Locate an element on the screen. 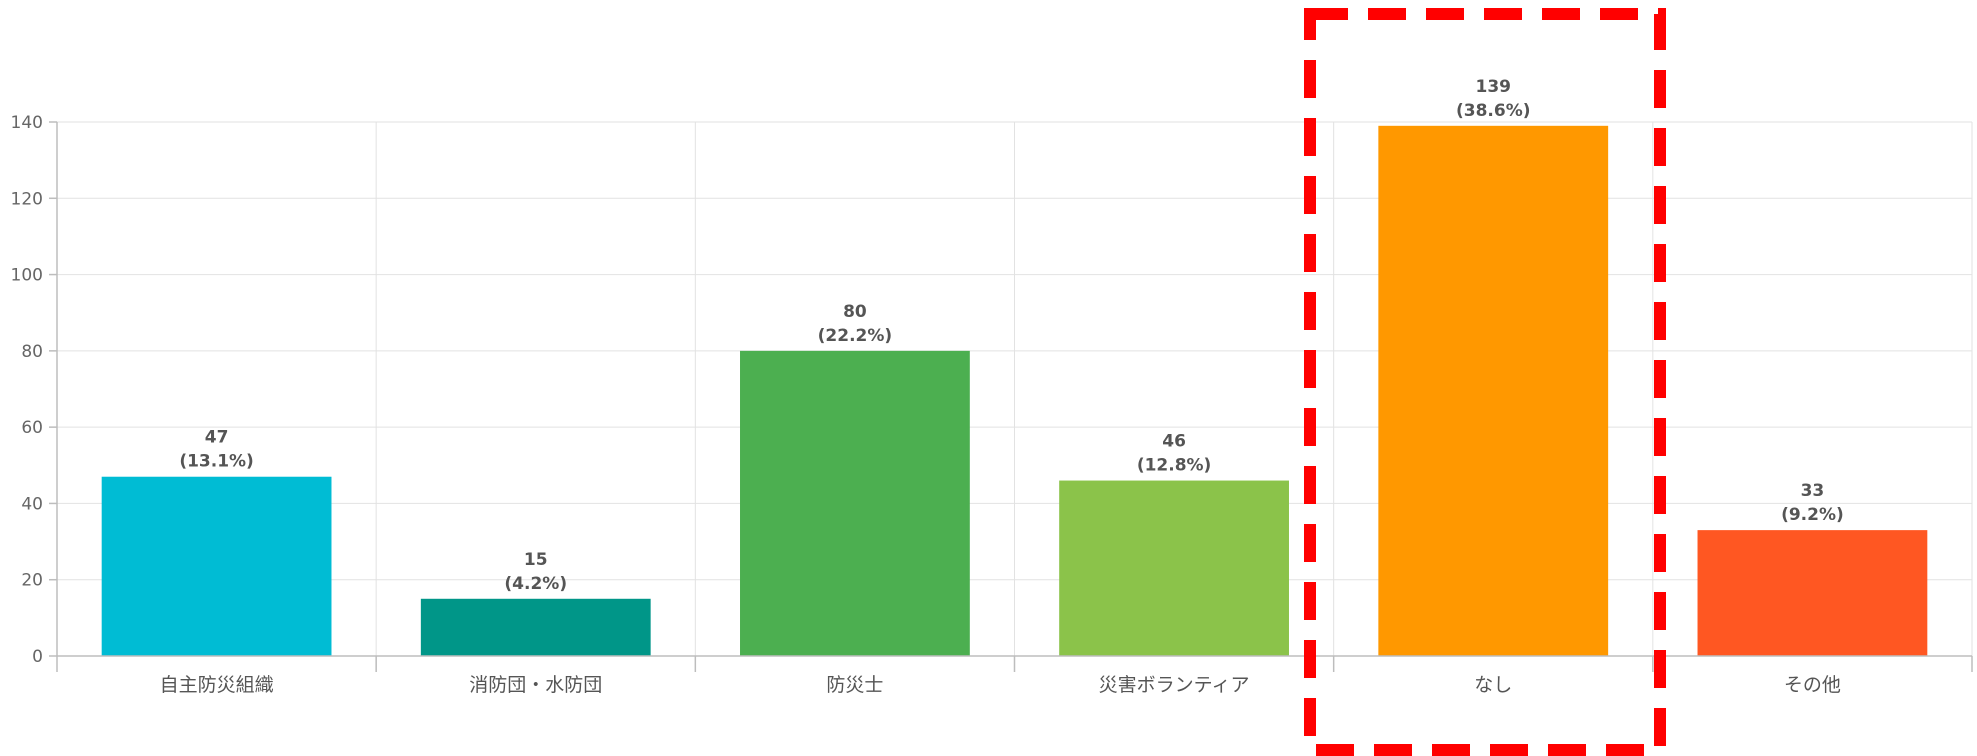 Image resolution: width=1977 pixels, height=756 pixels. x-tick-label: 災害ボランティア is located at coordinates (1174, 685).